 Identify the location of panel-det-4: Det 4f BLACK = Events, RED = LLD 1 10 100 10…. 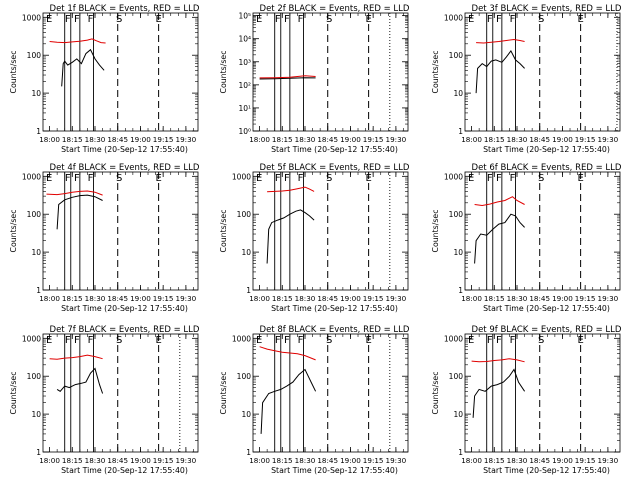
(104, 238).